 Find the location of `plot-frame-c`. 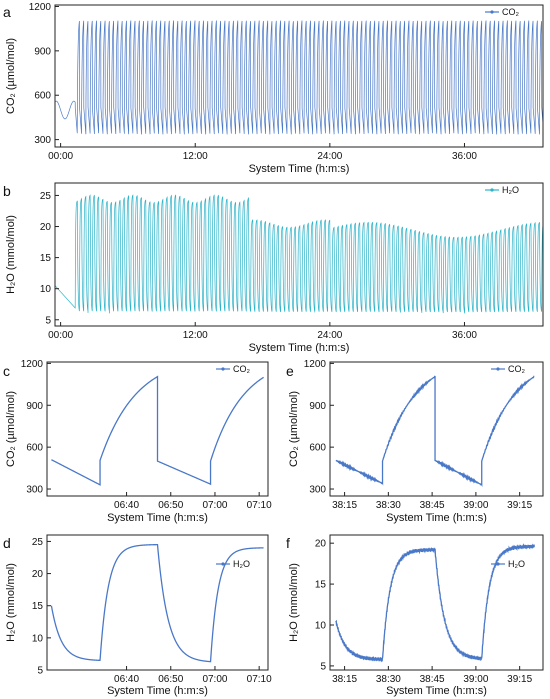

plot-frame-c is located at coordinates (157, 429).